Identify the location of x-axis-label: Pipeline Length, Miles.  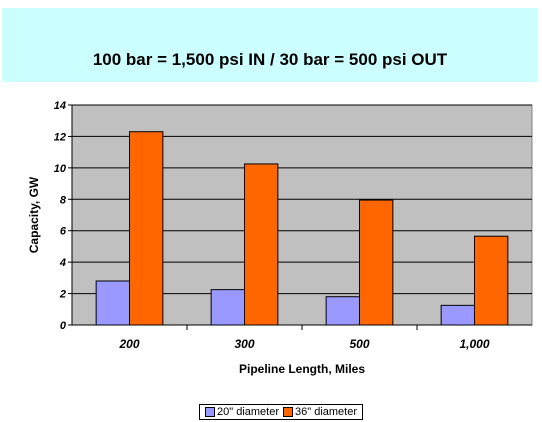
(302, 369).